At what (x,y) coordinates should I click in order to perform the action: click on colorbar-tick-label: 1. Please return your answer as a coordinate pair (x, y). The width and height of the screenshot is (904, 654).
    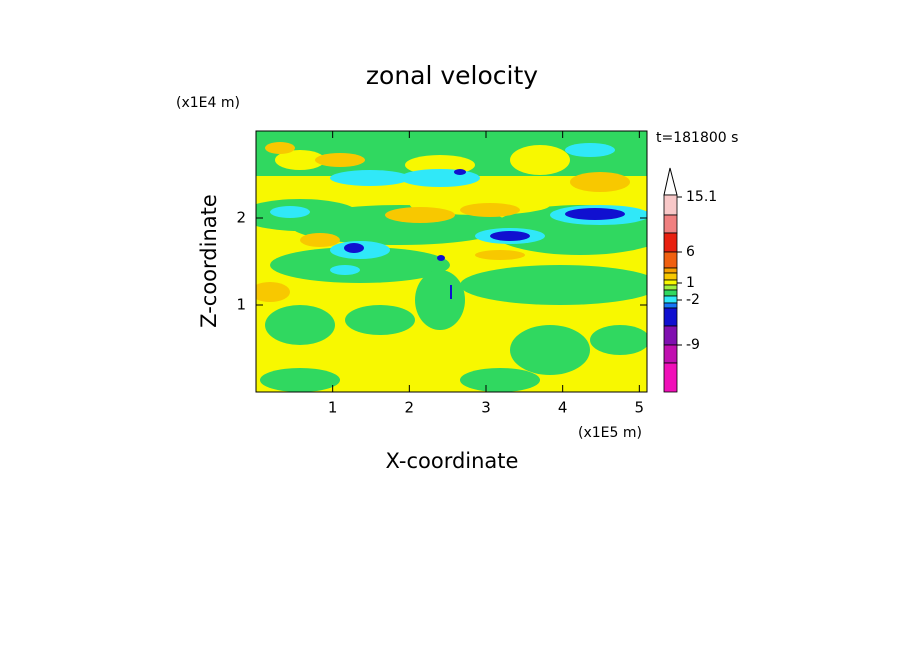
    Looking at the image, I should click on (690, 283).